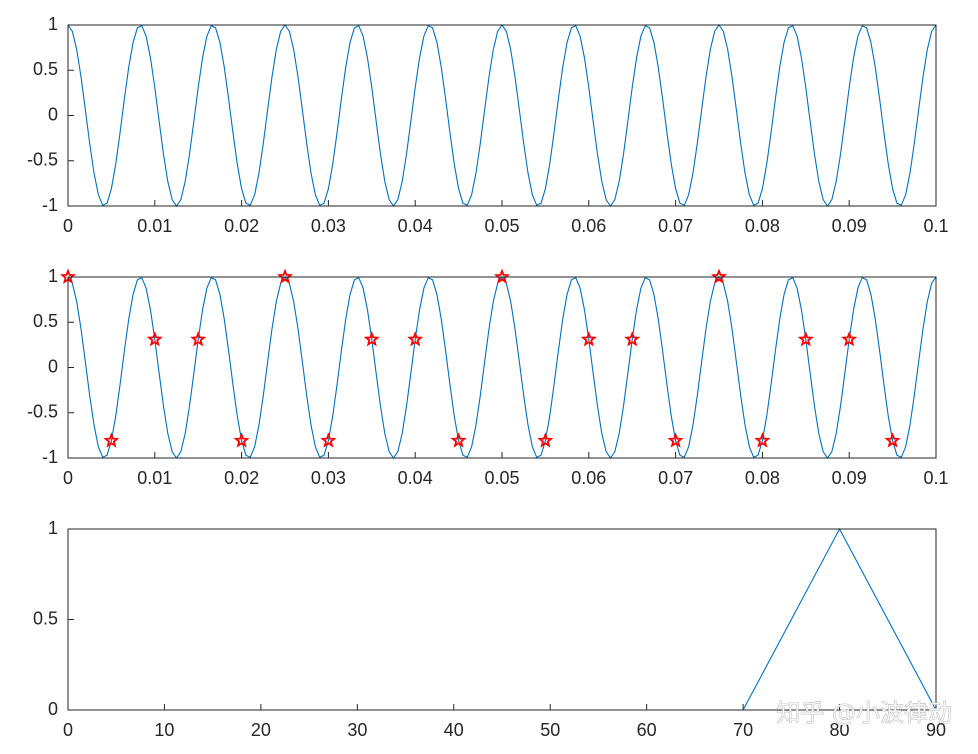 This screenshot has height=754, width=978. Describe the element at coordinates (864, 713) in the screenshot. I see `watermark: 知乎 @小波律动` at that location.